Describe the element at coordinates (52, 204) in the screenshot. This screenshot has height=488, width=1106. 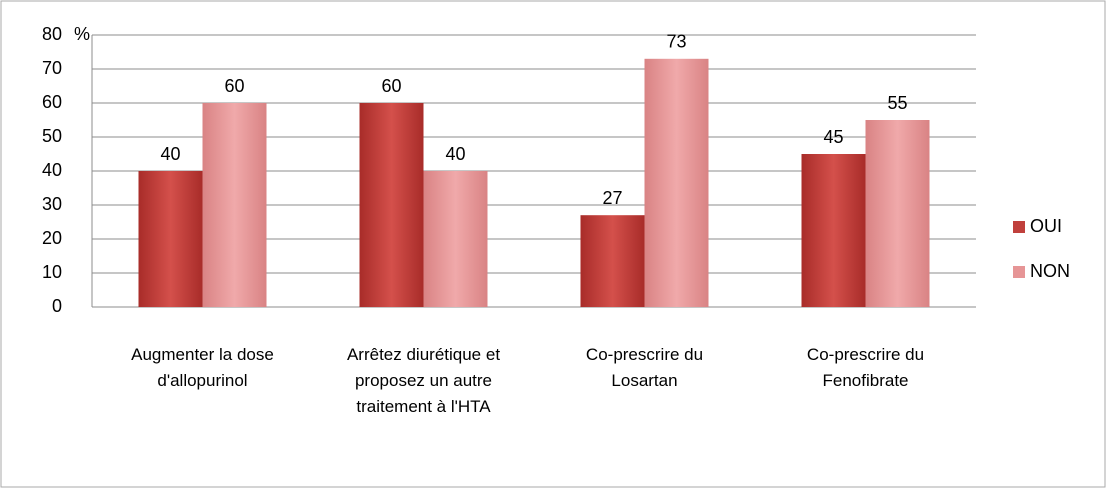
I see `y-tick-label: 30` at that location.